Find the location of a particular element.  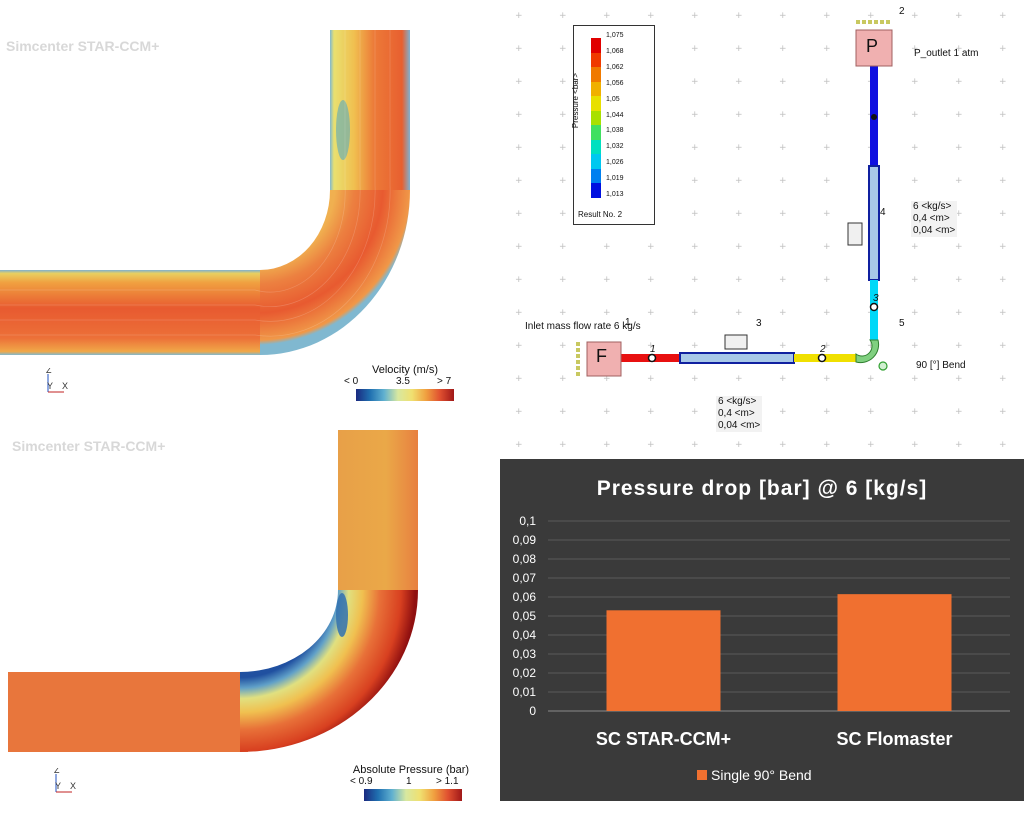

pressure-tick-max: > 1.1 is located at coordinates (447, 781).